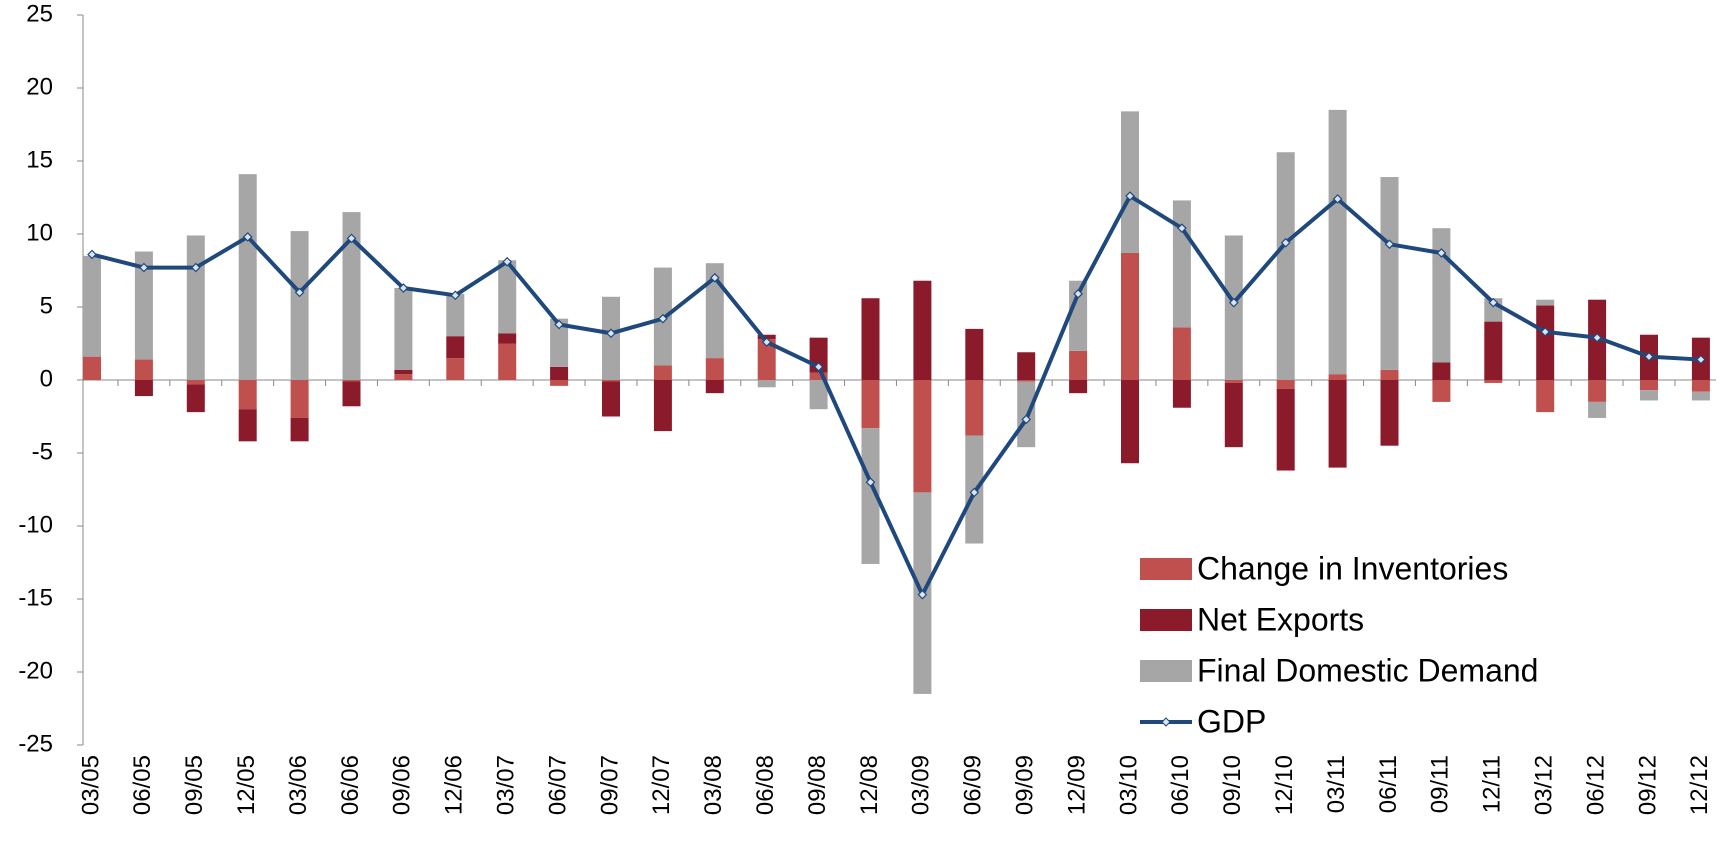  Describe the element at coordinates (1284, 785) in the screenshot. I see `x-tick-label: 12/10` at that location.